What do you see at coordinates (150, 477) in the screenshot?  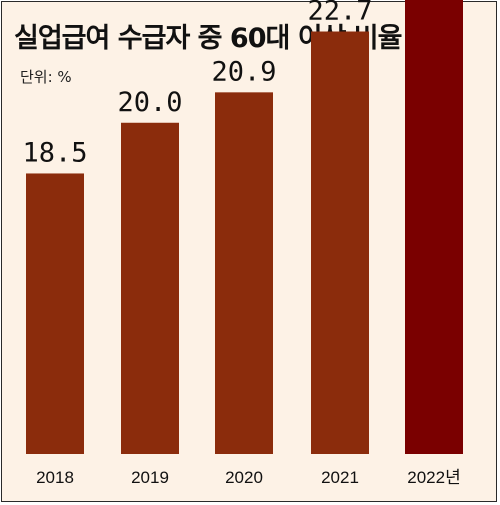 I see `x-tick-label-1: 2019` at bounding box center [150, 477].